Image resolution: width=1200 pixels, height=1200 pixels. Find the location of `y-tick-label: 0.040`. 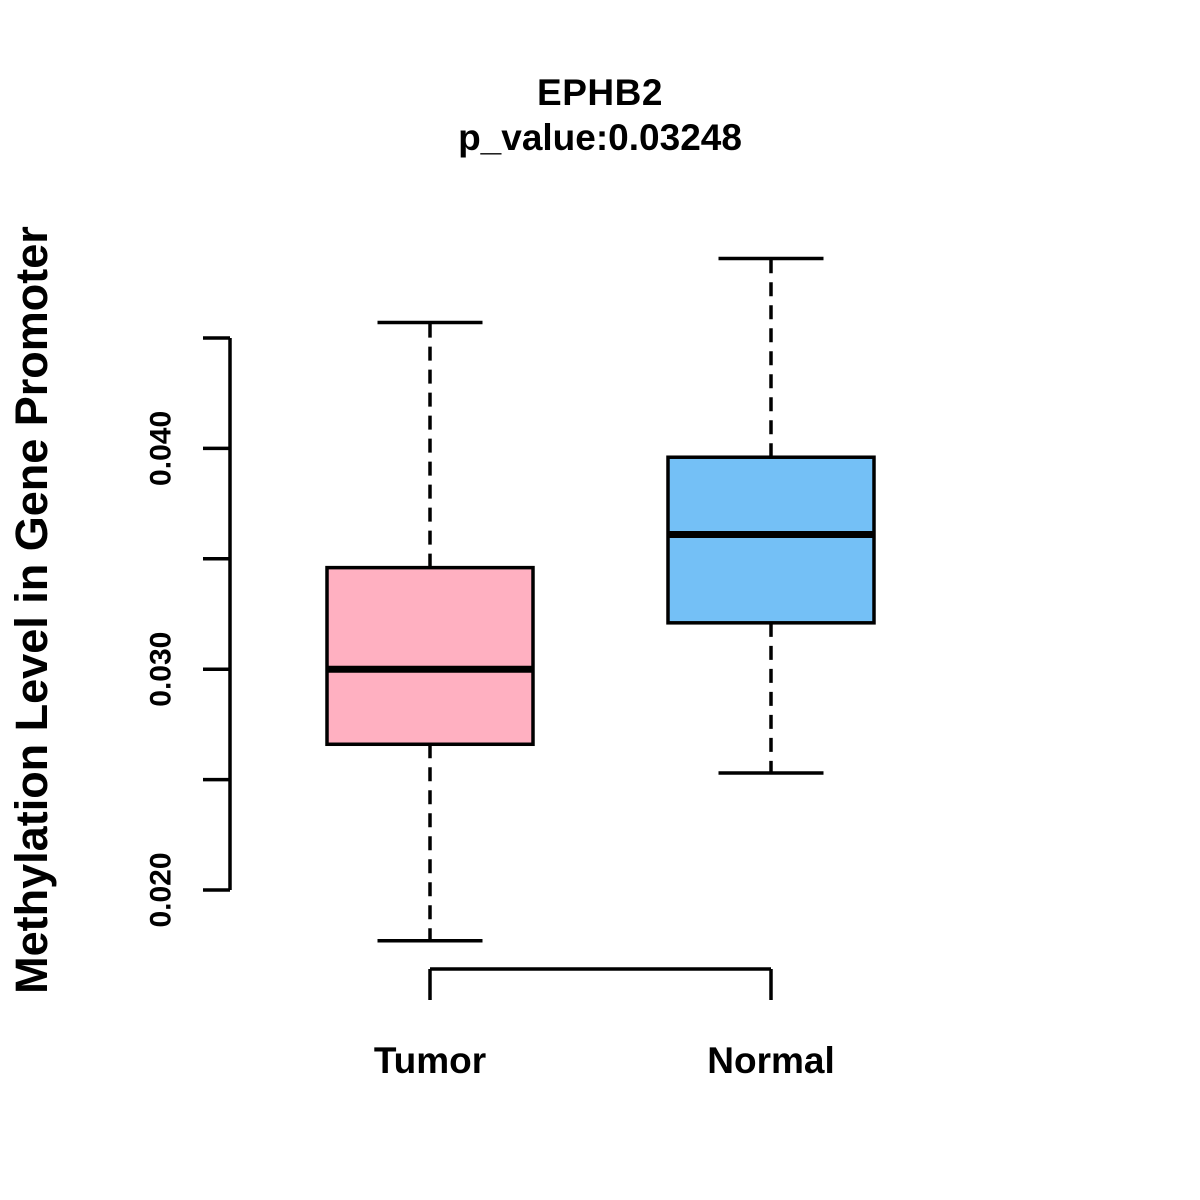

y-tick-label: 0.040 is located at coordinates (161, 448).